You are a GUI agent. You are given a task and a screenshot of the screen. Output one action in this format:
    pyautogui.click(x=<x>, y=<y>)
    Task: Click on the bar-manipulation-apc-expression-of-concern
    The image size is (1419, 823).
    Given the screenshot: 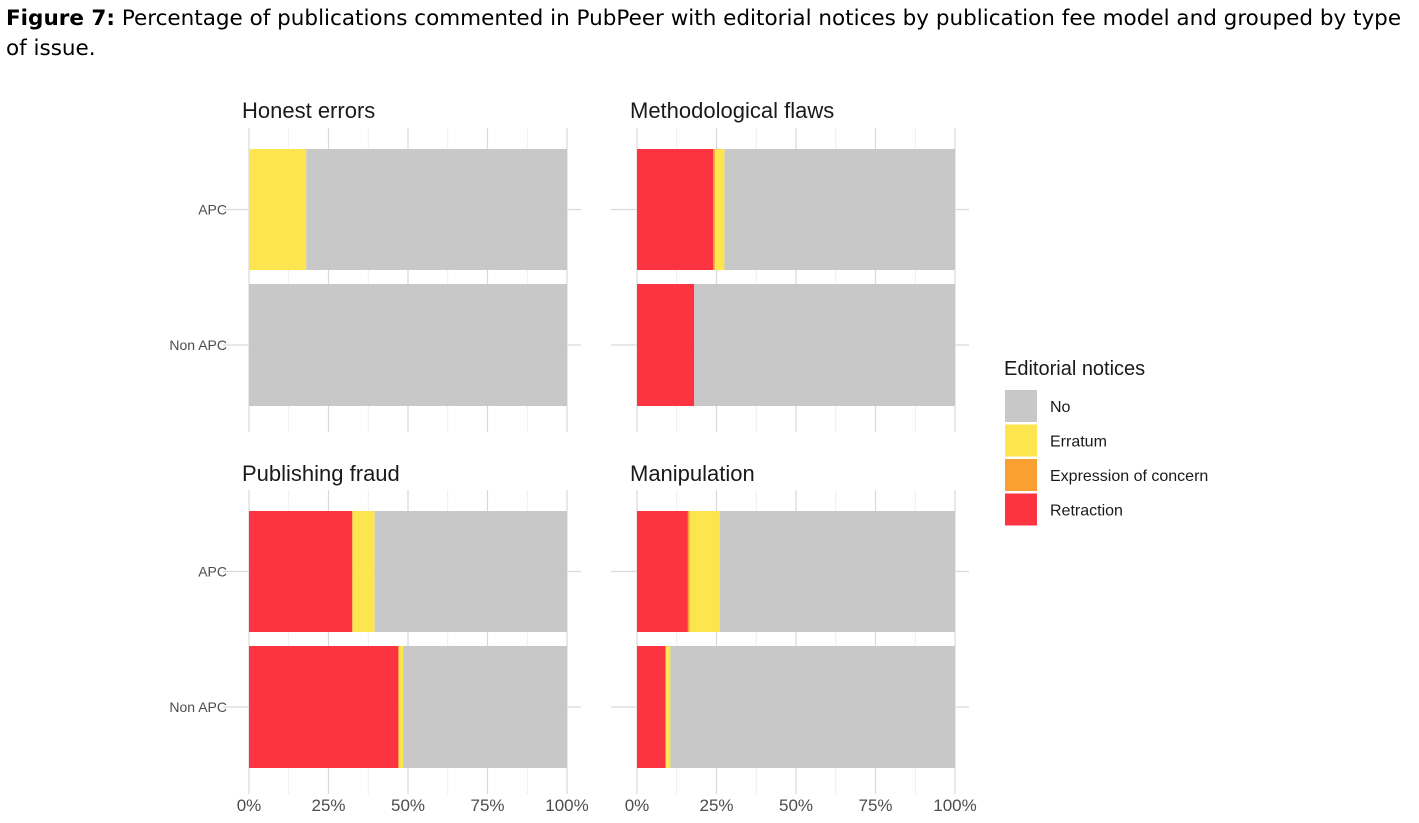 What is the action you would take?
    pyautogui.click(x=688, y=571)
    